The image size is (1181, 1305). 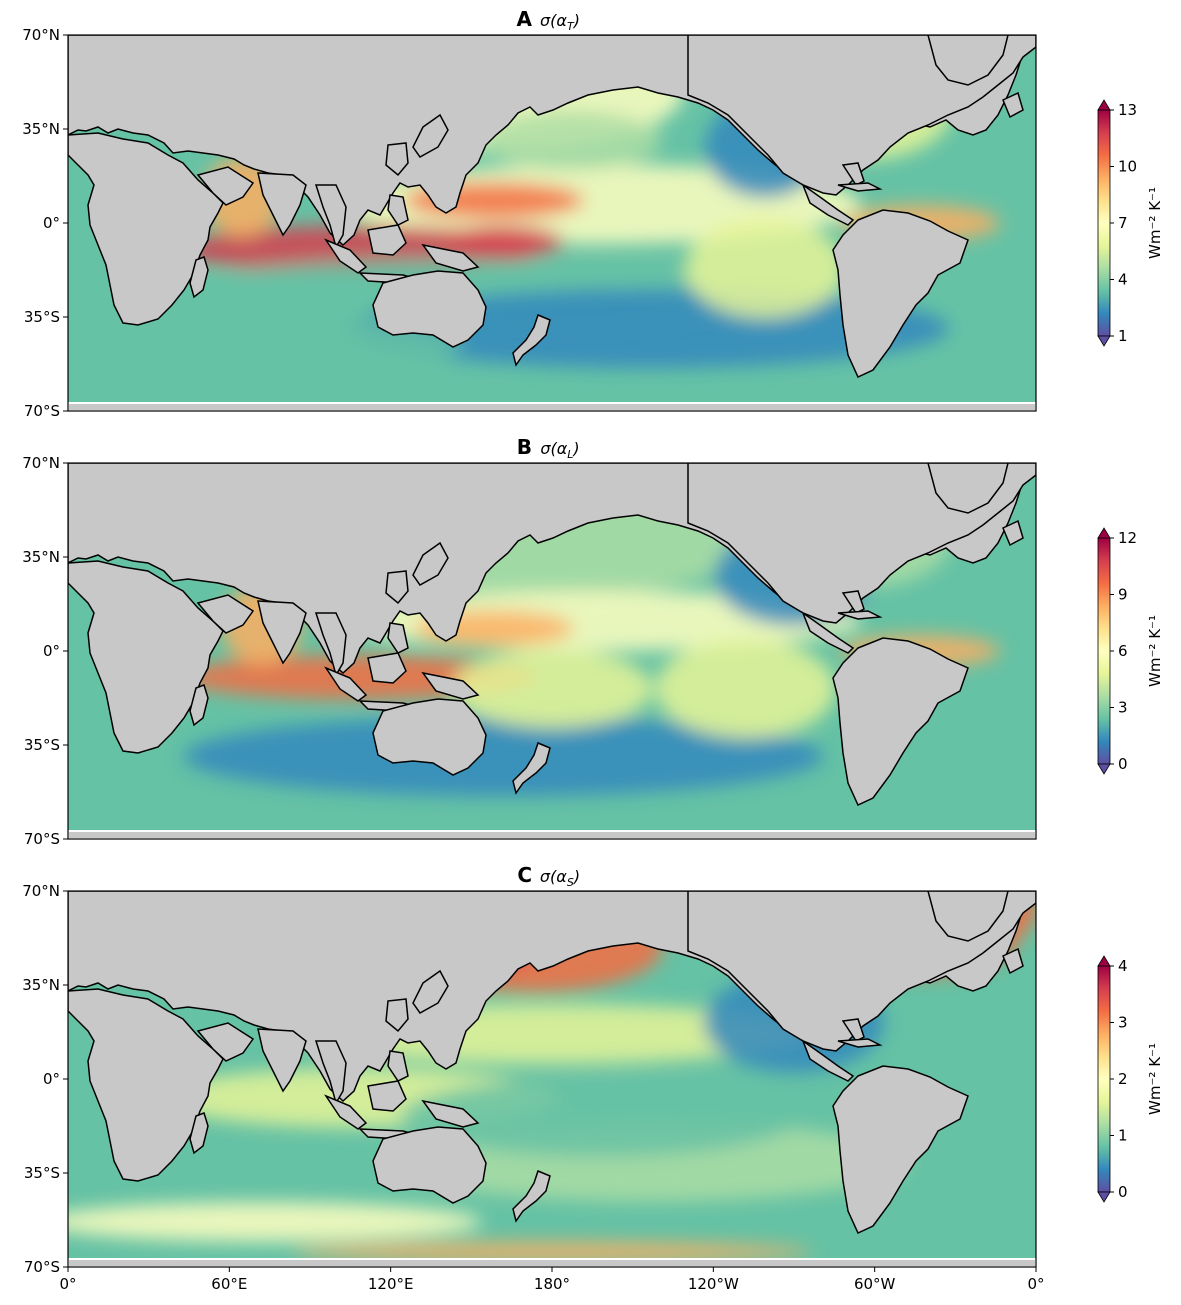 What do you see at coordinates (1123, 1079) in the screenshot?
I see `colorbar-tick-label: 2` at bounding box center [1123, 1079].